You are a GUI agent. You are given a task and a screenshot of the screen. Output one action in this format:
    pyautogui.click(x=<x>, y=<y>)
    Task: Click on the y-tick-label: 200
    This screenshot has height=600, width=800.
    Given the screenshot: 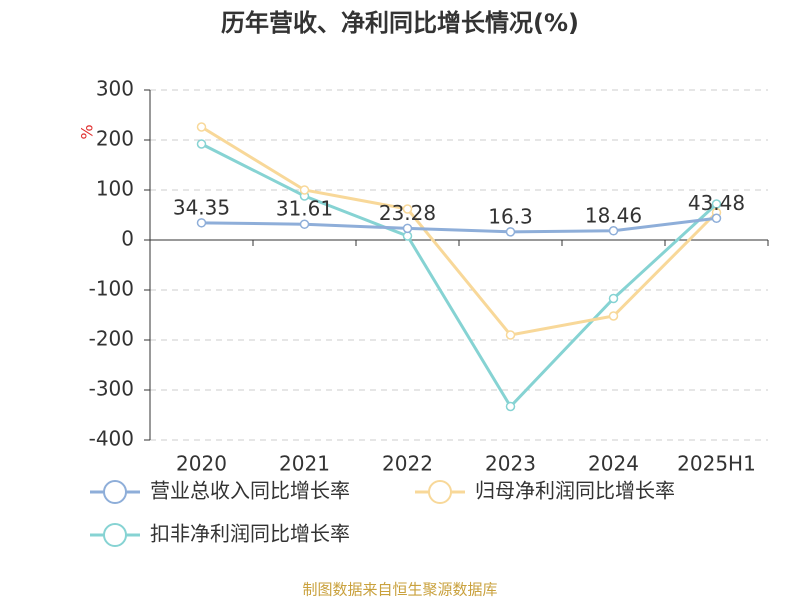 What is the action you would take?
    pyautogui.click(x=115, y=139)
    